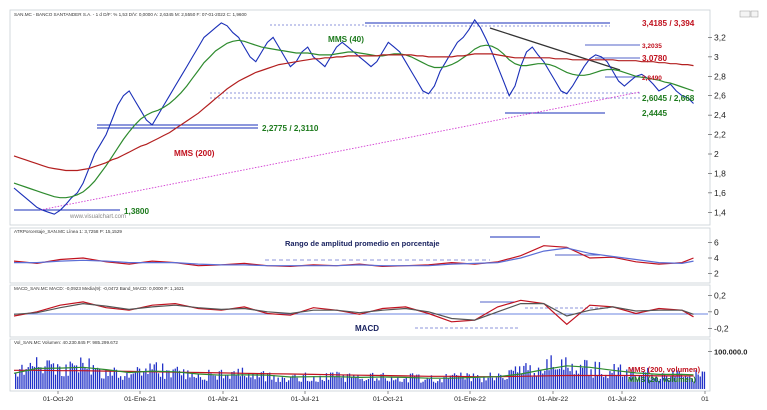 Image resolution: width=767 pixels, height=410 pixels. Describe the element at coordinates (622, 399) in the screenshot. I see `x-tick-label: 01-Jul-22` at that location.